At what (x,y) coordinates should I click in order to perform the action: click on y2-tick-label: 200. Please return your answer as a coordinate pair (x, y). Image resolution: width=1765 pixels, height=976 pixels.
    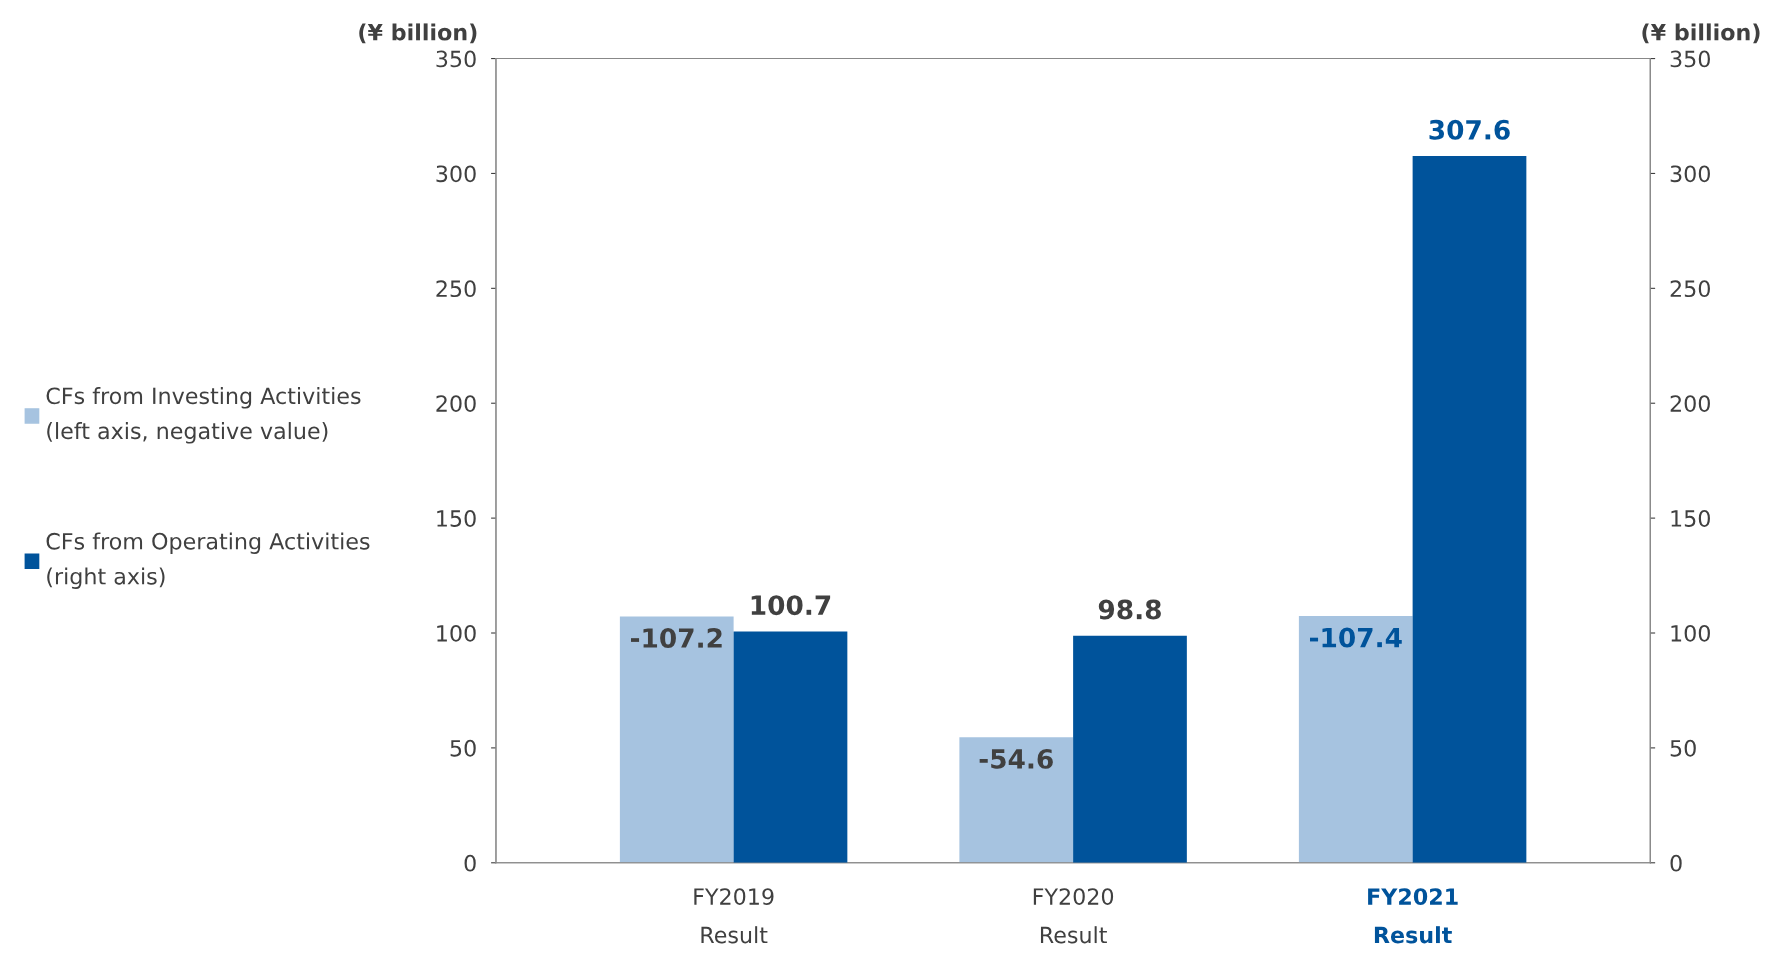
    Looking at the image, I should click on (1690, 403).